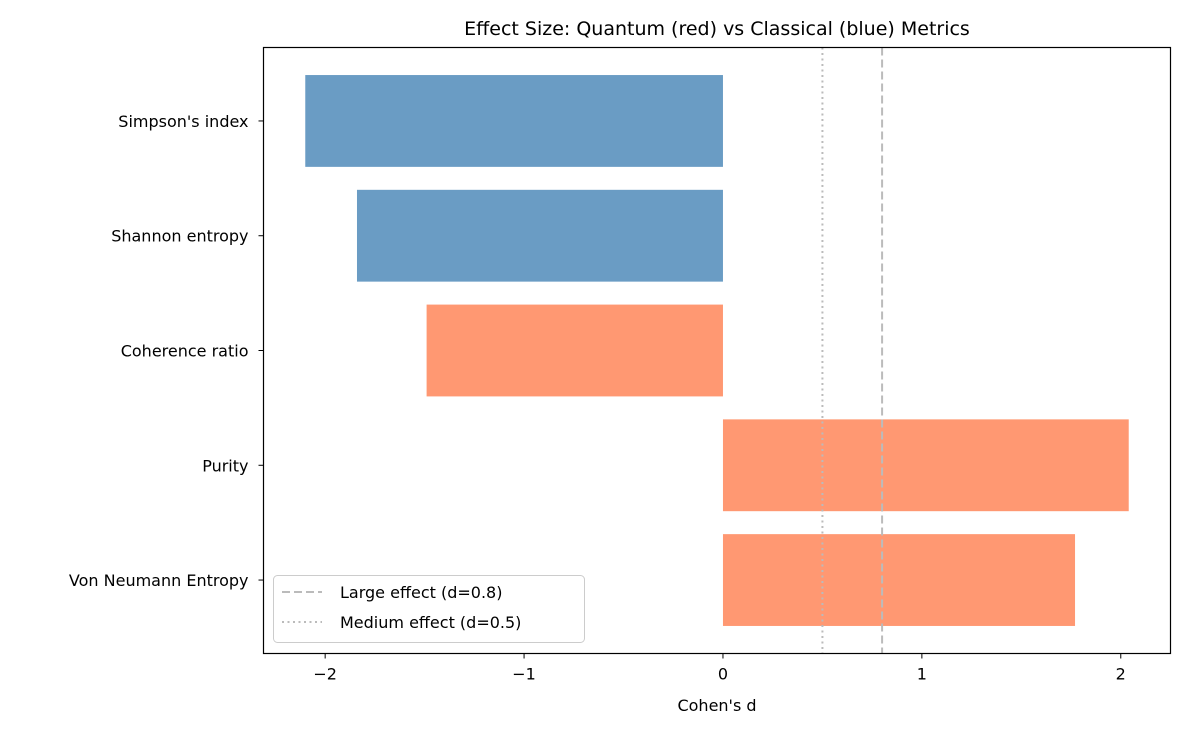 This screenshot has width=1184, height=735. Describe the element at coordinates (716, 705) in the screenshot. I see `x-axis-label: Cohen's d` at that location.